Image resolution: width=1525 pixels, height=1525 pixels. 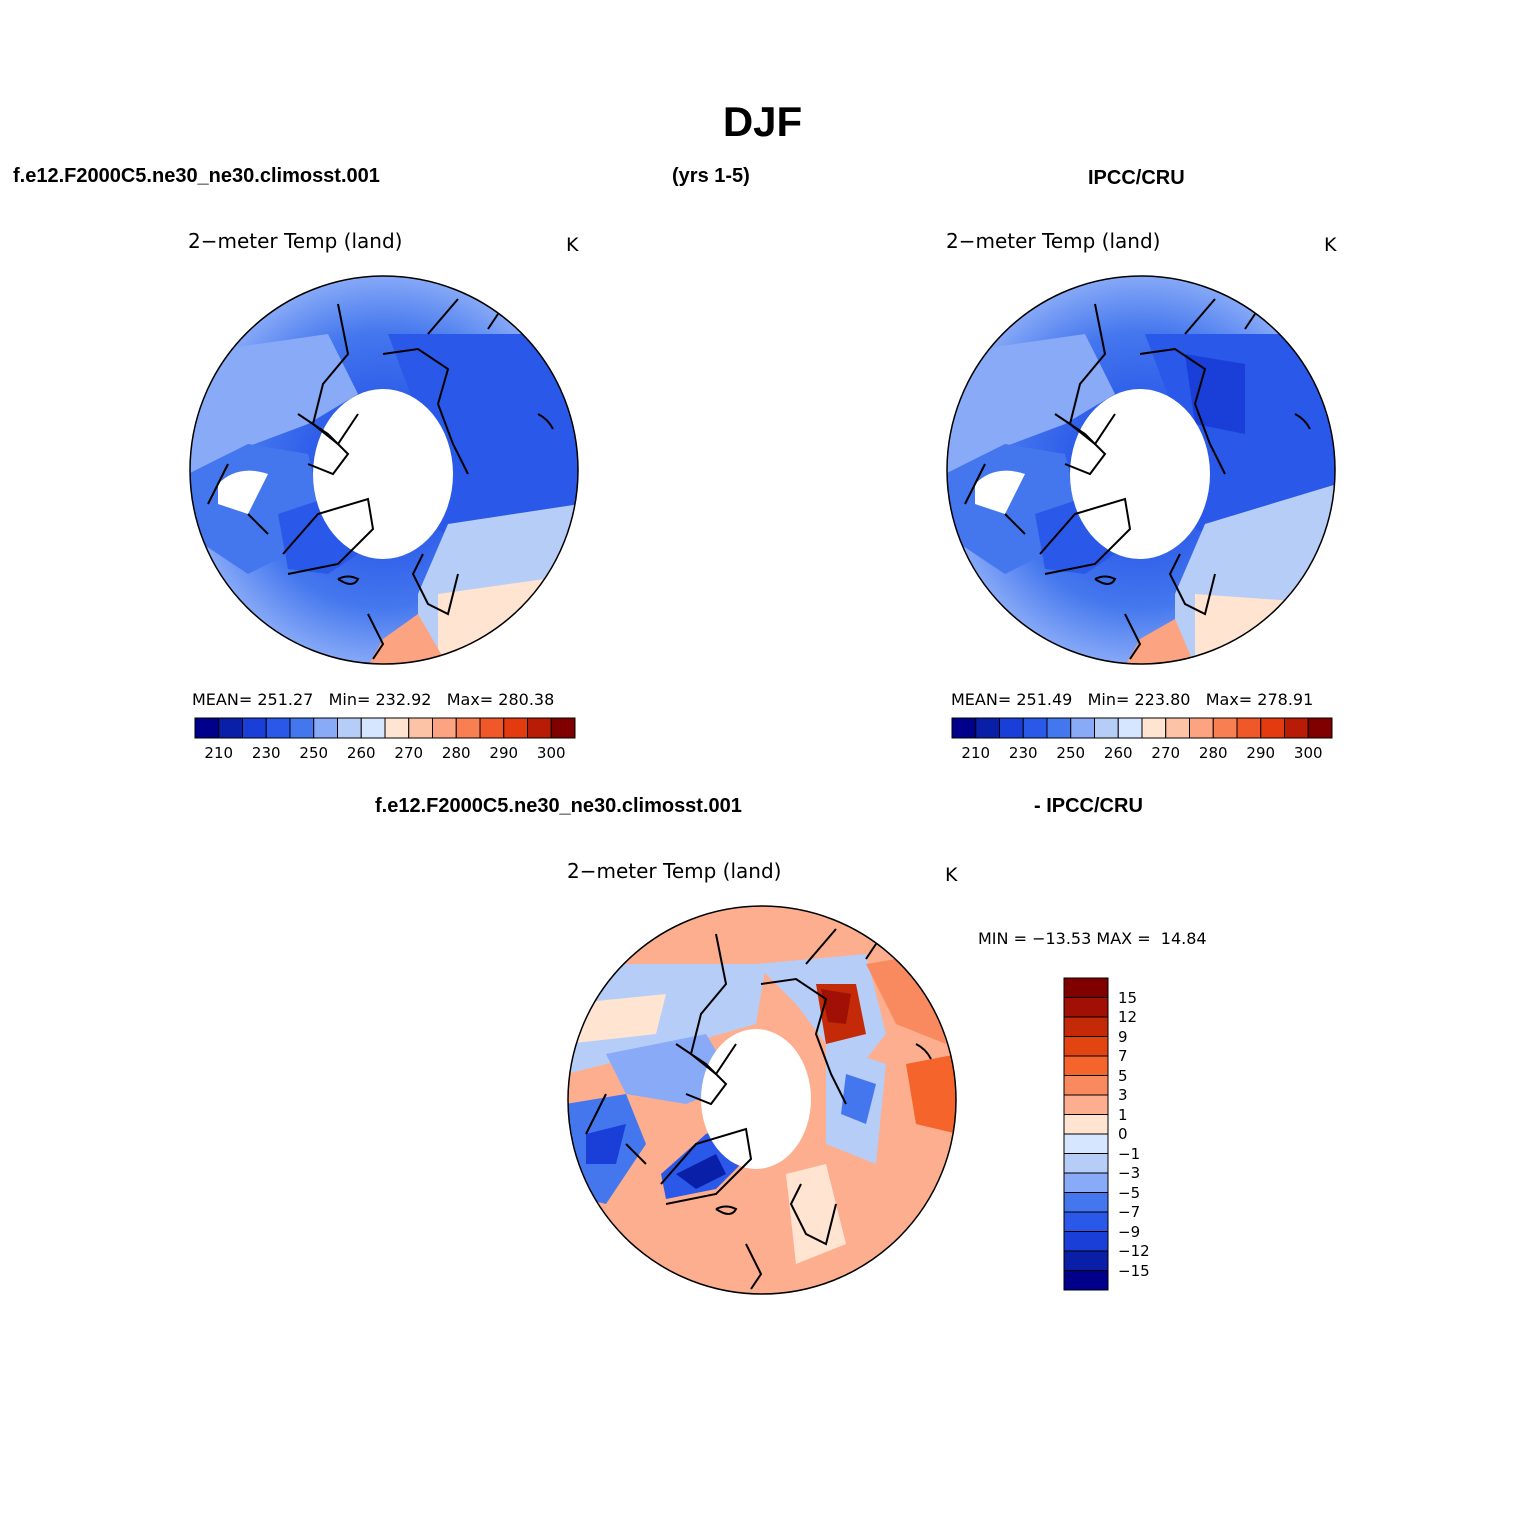 I want to click on panel-diff-coastlines, so click(x=758, y=1109).